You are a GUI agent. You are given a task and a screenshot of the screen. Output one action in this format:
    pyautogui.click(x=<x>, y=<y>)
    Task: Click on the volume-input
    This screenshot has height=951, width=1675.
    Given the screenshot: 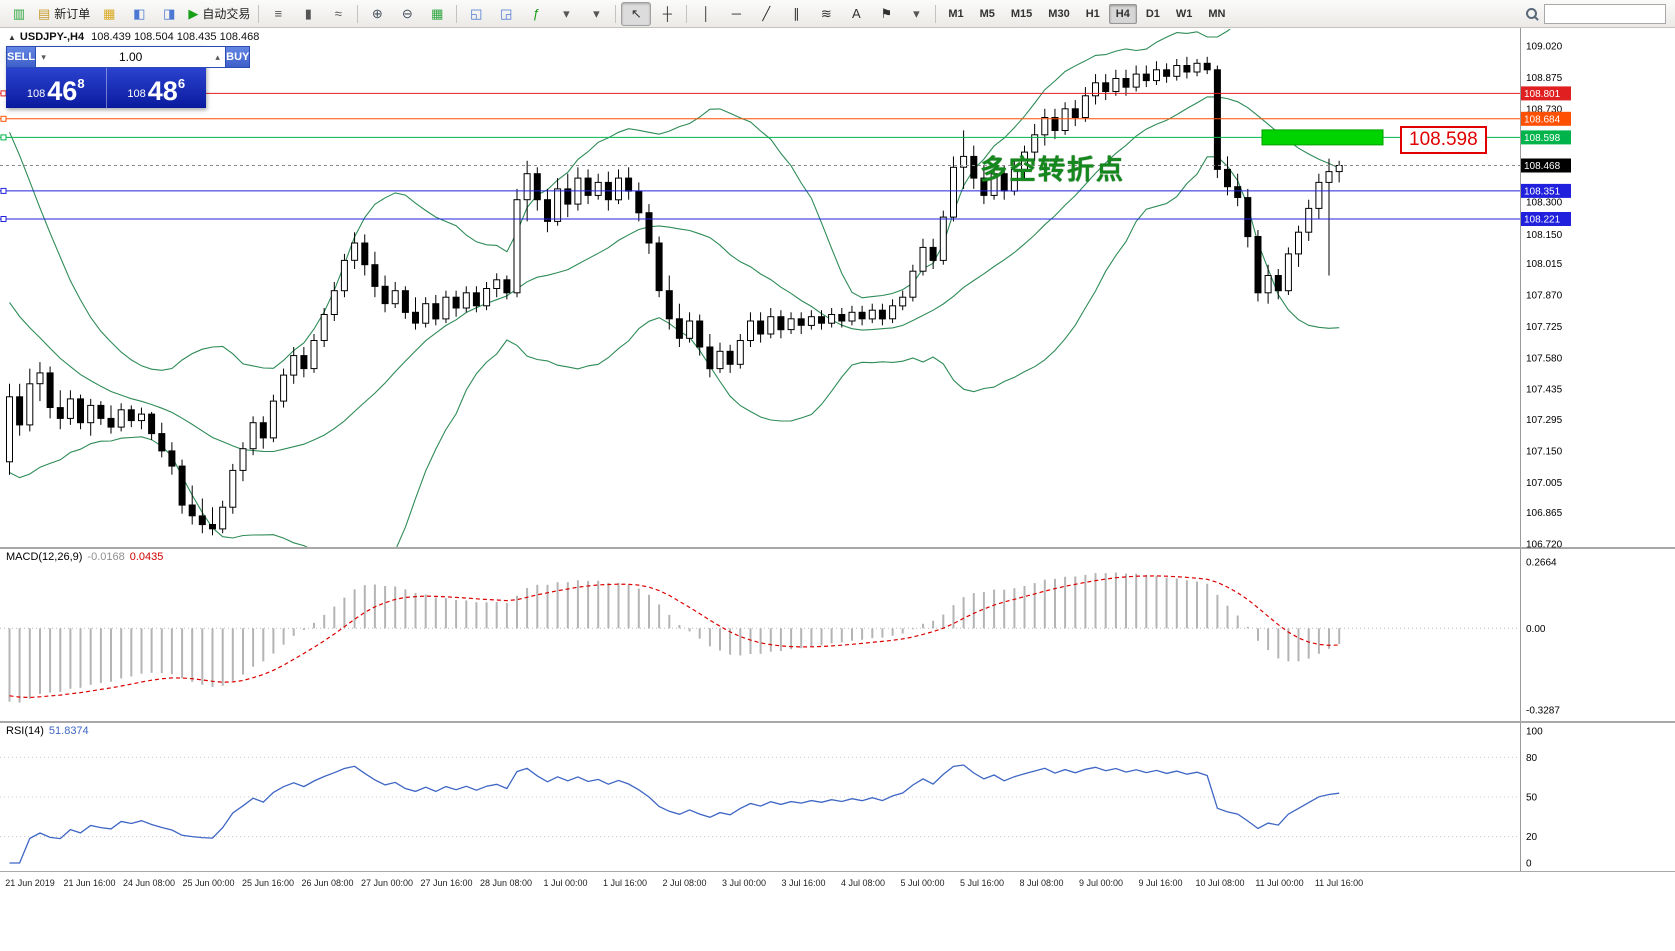 What is the action you would take?
    pyautogui.click(x=131, y=57)
    